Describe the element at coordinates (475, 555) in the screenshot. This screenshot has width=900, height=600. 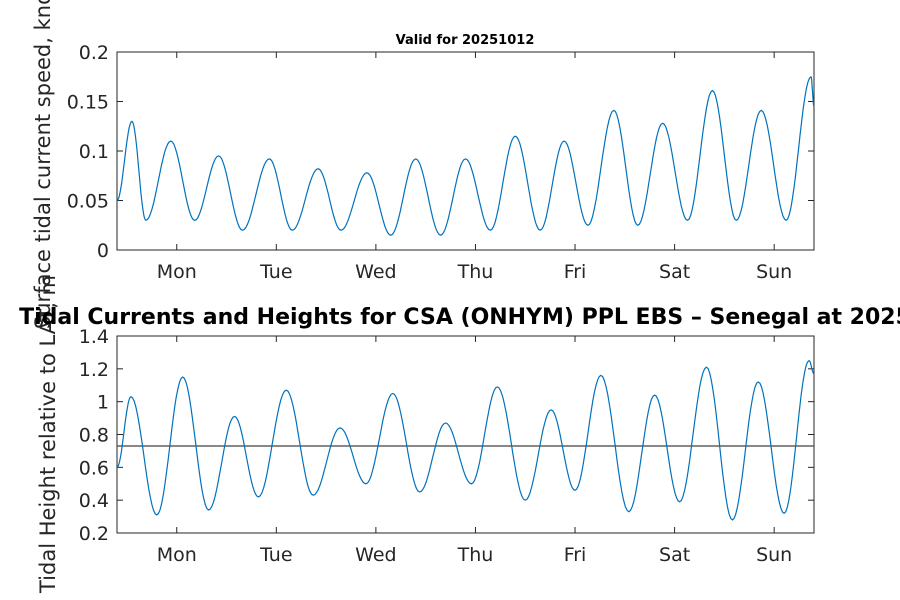
I see `height-x-tick-label: Thu` at that location.